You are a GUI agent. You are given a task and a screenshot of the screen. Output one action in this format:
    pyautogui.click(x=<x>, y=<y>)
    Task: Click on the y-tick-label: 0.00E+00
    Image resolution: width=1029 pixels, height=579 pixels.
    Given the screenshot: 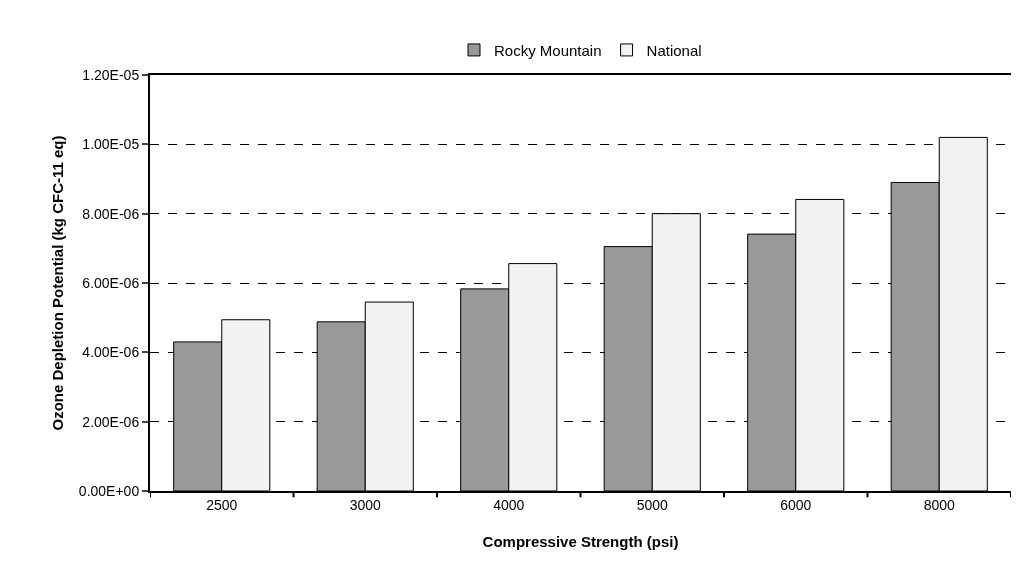 What is the action you would take?
    pyautogui.click(x=109, y=490)
    